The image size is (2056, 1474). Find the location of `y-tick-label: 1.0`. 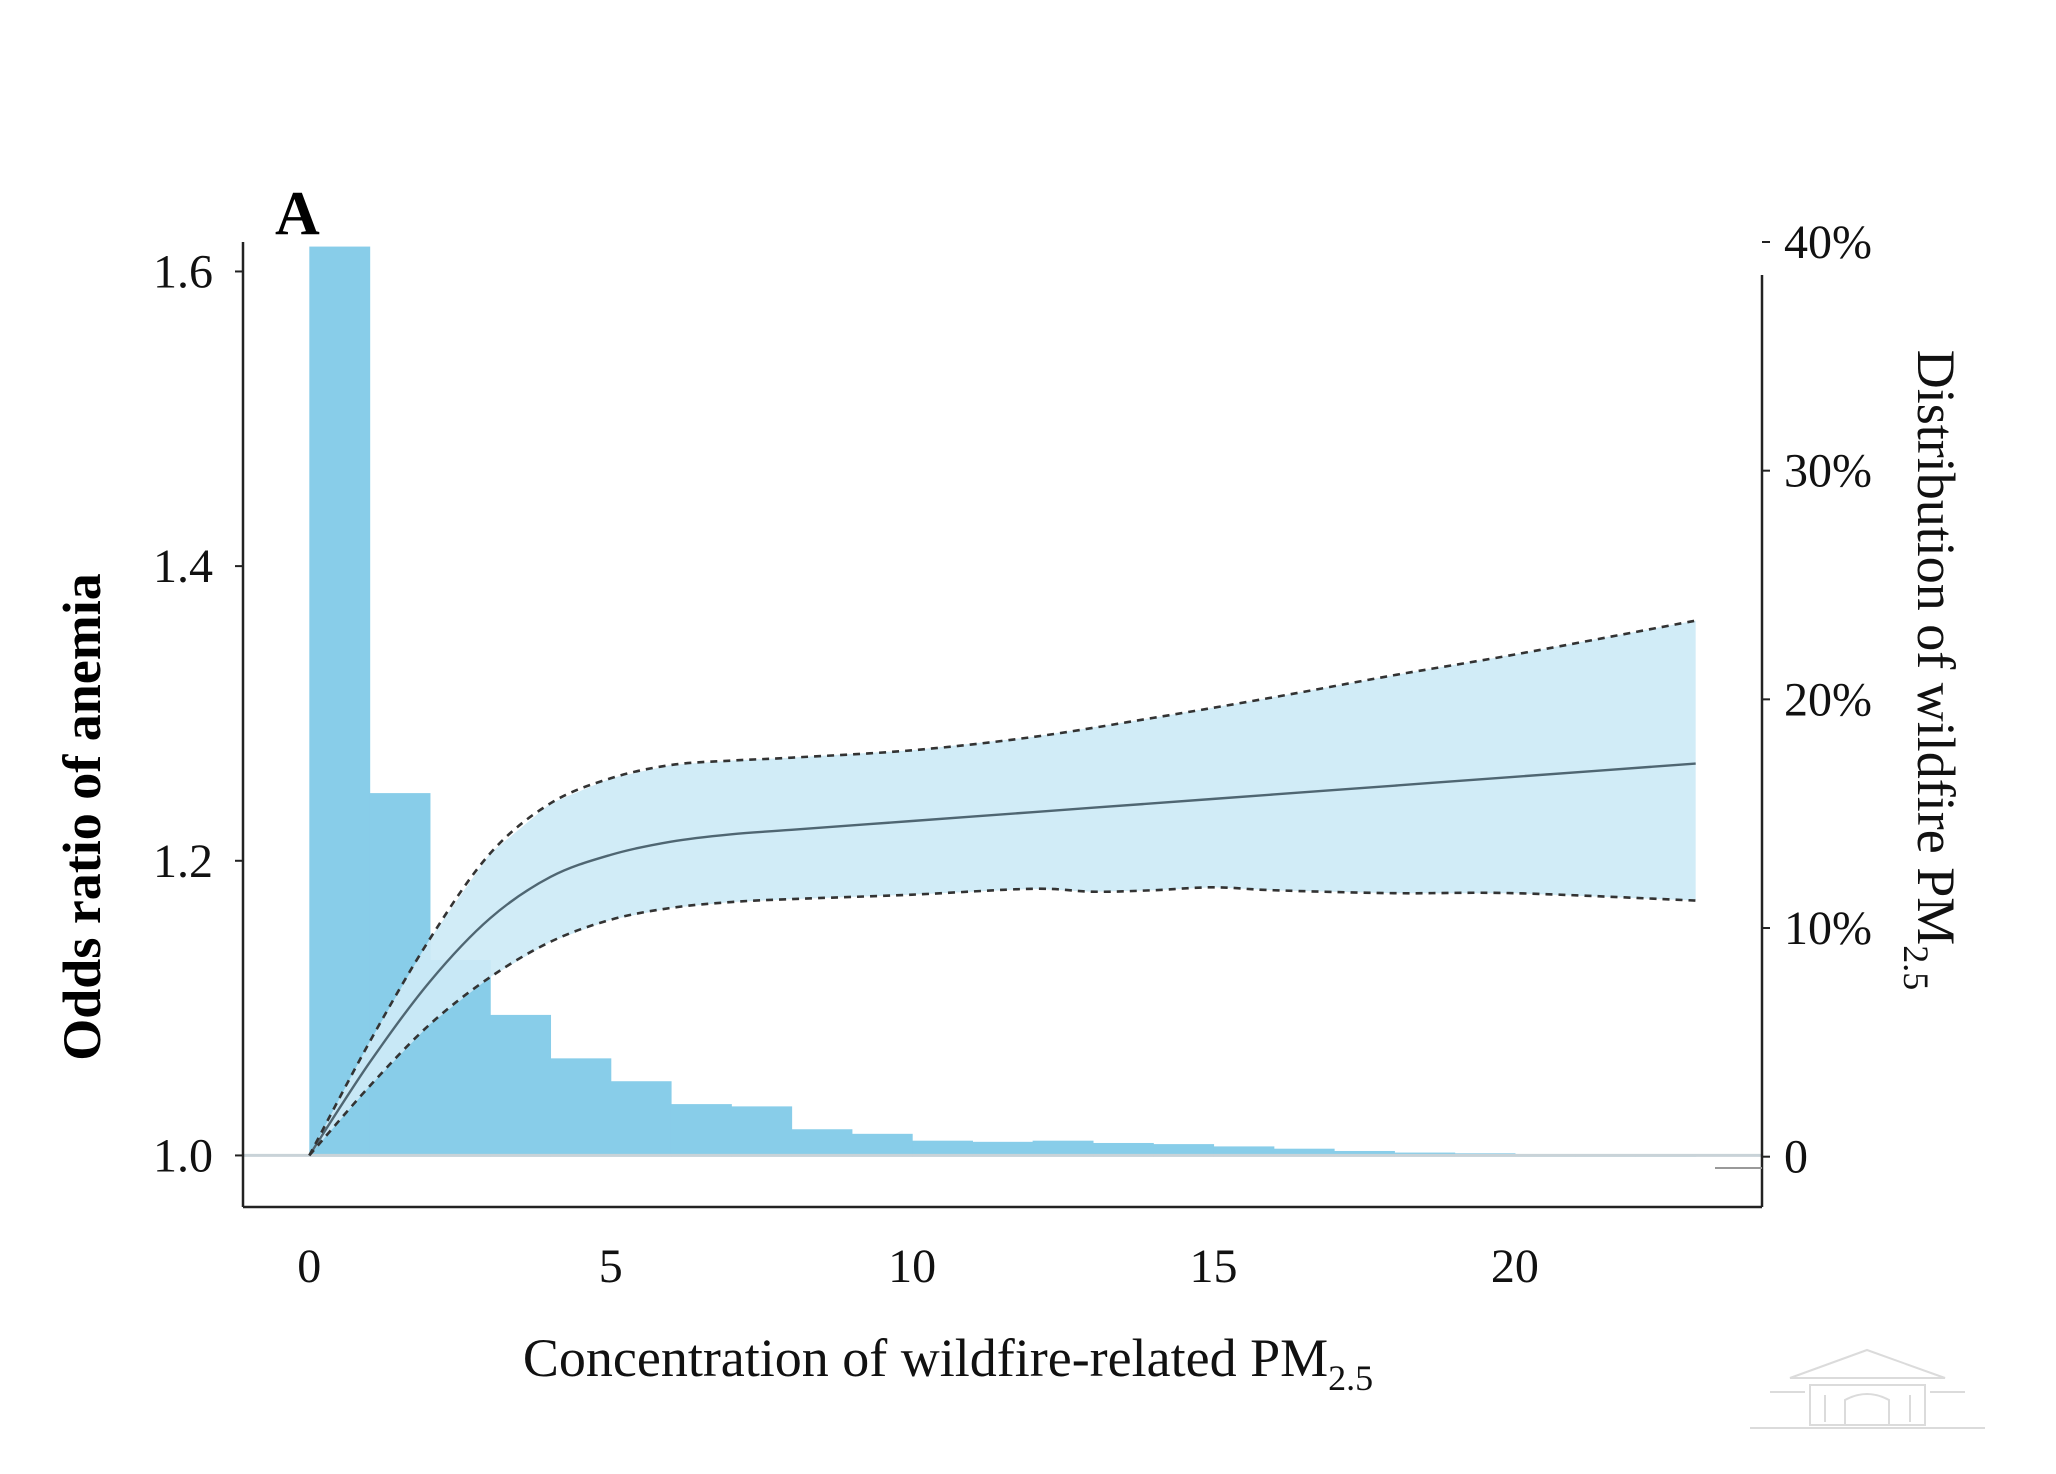

y-tick-label: 1.0 is located at coordinates (183, 1155).